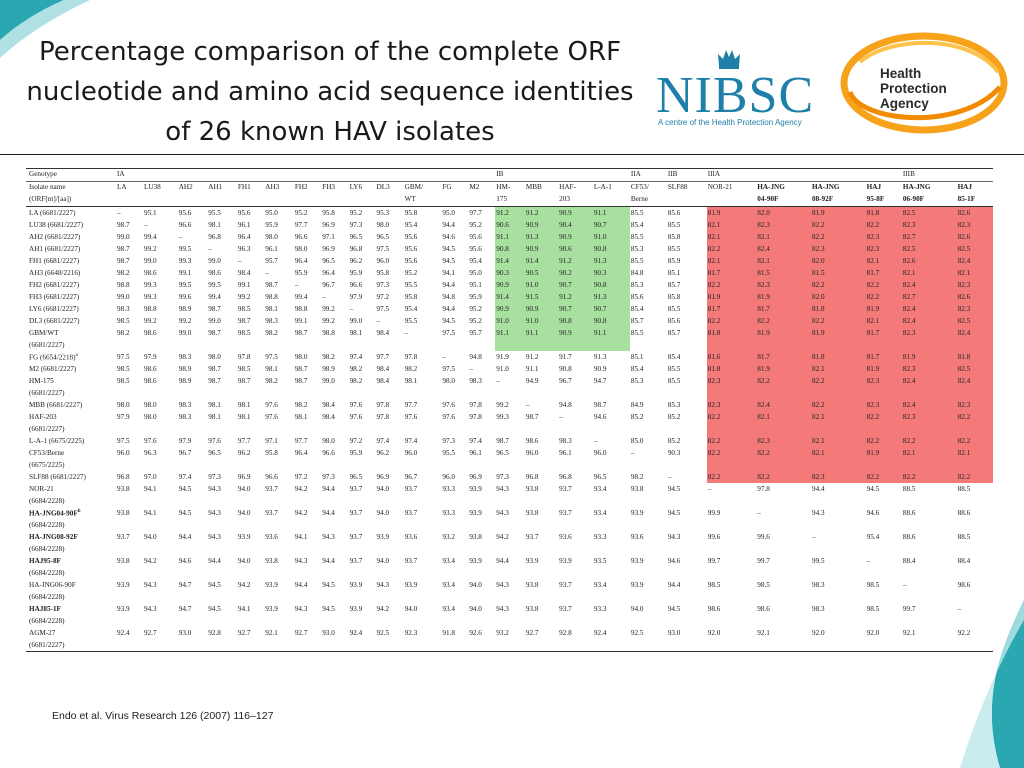 The image size is (1024, 768). What do you see at coordinates (674, 633) in the screenshot?
I see `value-cell: 93.0` at bounding box center [674, 633].